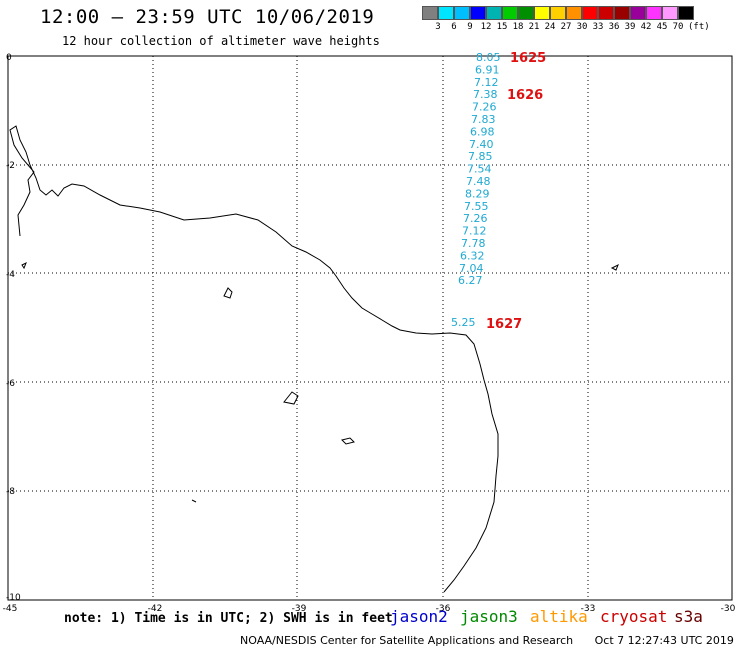 The height and width of the screenshot is (650, 740). I want to click on satellite-name: cryosat, so click(634, 616).